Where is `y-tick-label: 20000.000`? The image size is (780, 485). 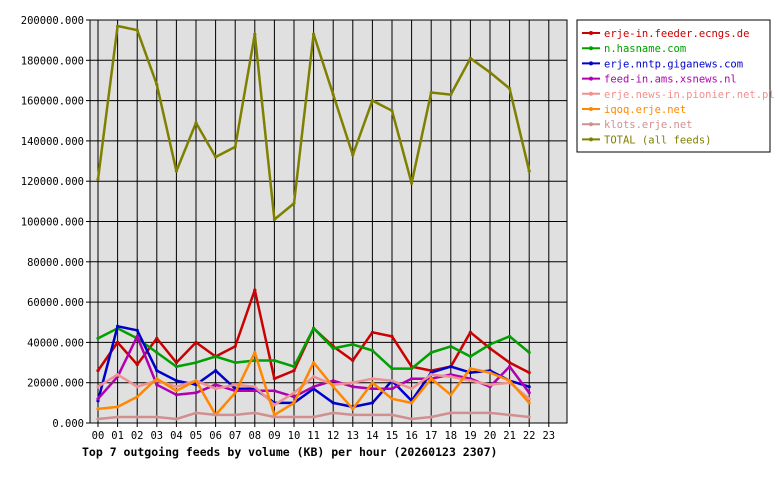 y-tick-label: 20000.000 is located at coordinates (55, 384).